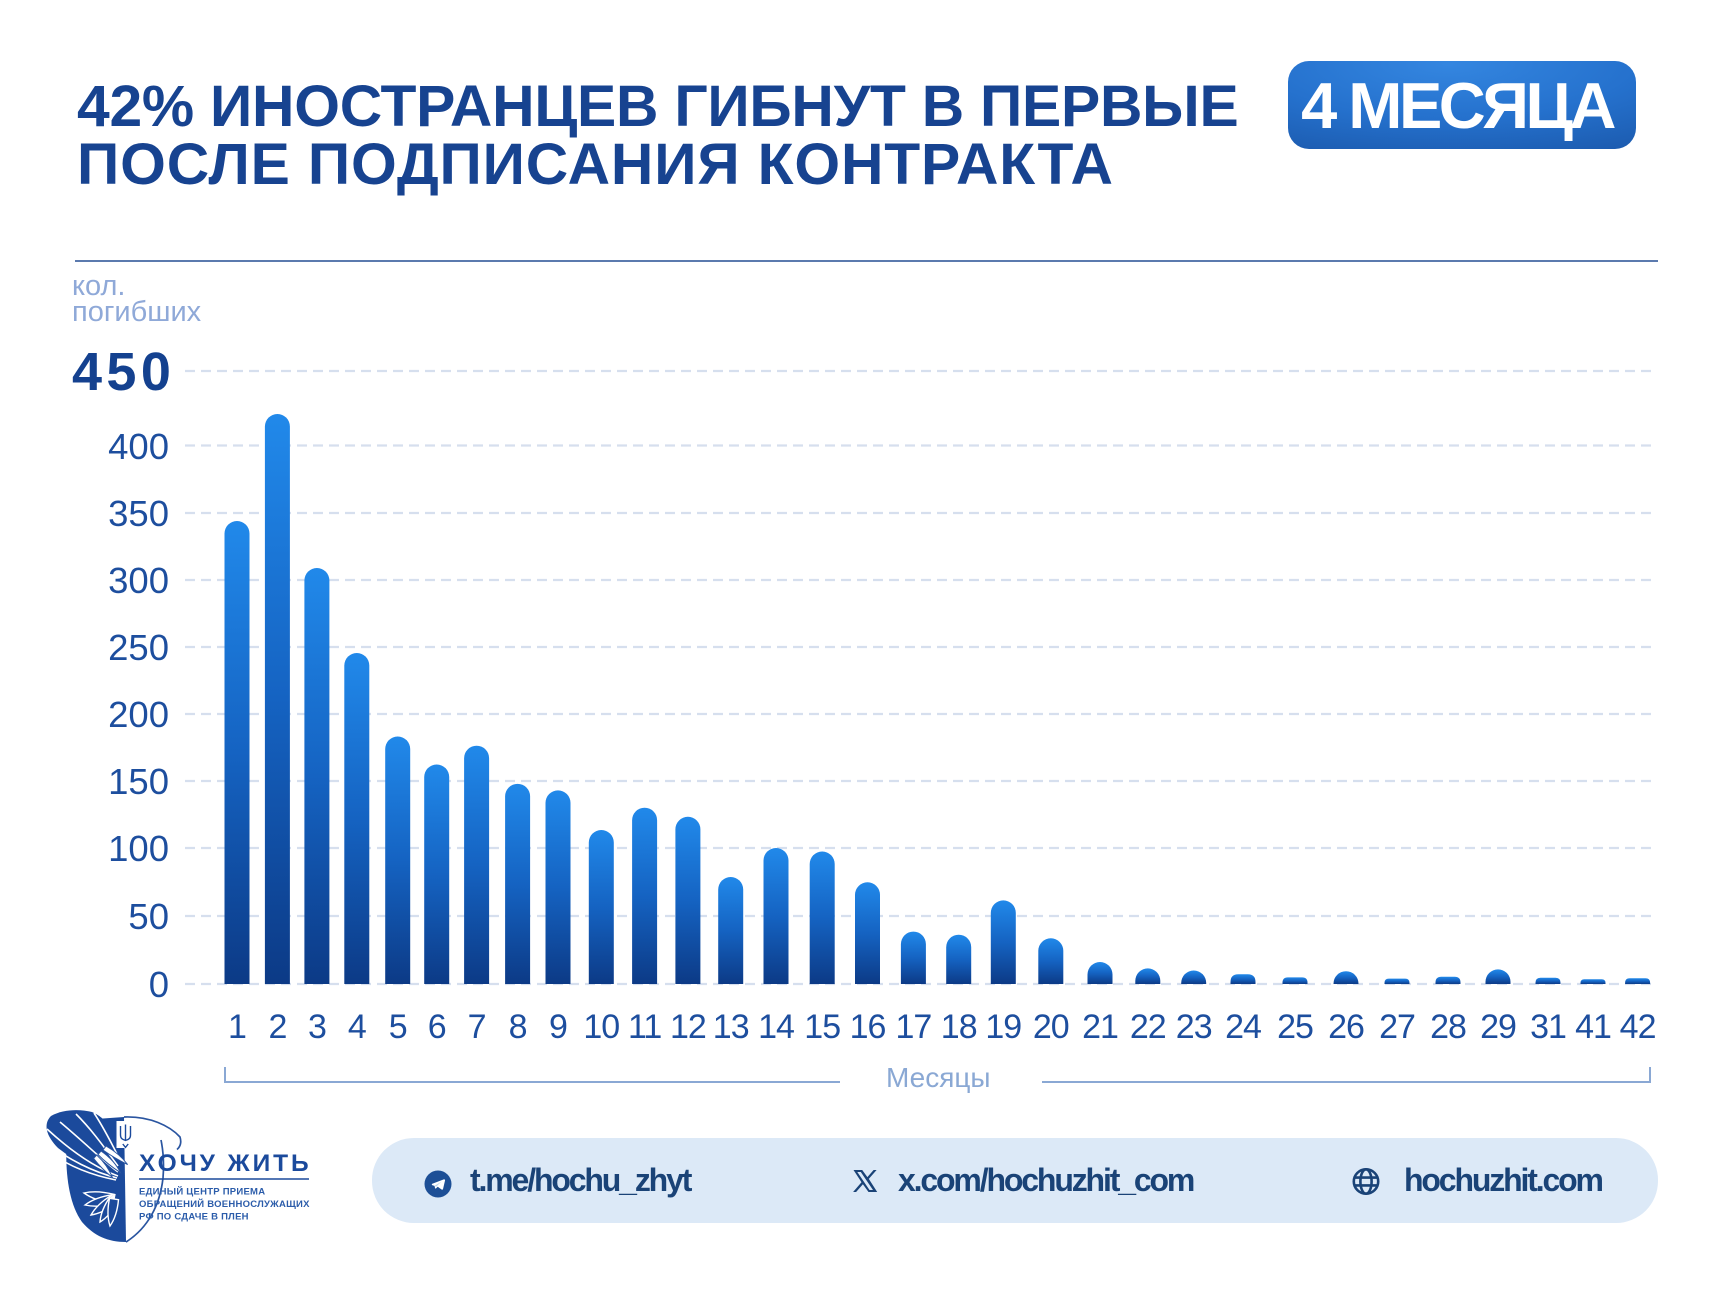 Image resolution: width=1732 pixels, height=1299 pixels. Describe the element at coordinates (558, 1027) in the screenshot. I see `svg-text: 9` at that location.